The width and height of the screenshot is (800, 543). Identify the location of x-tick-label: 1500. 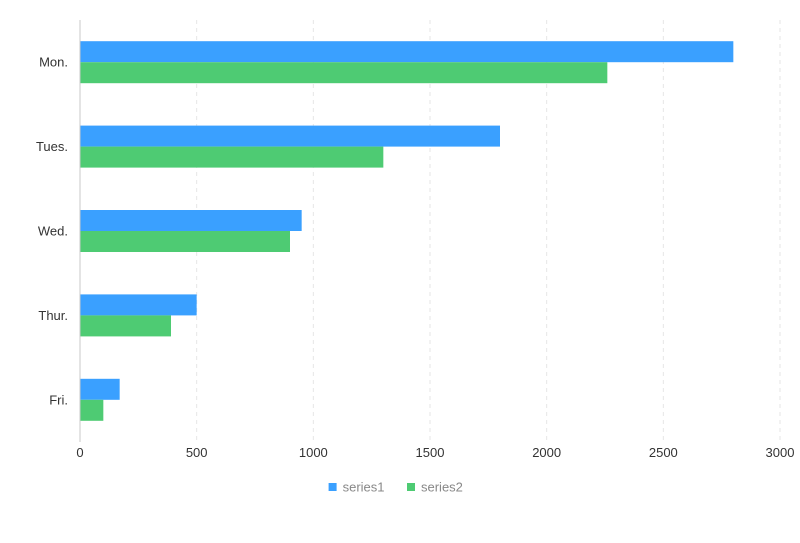
(430, 452).